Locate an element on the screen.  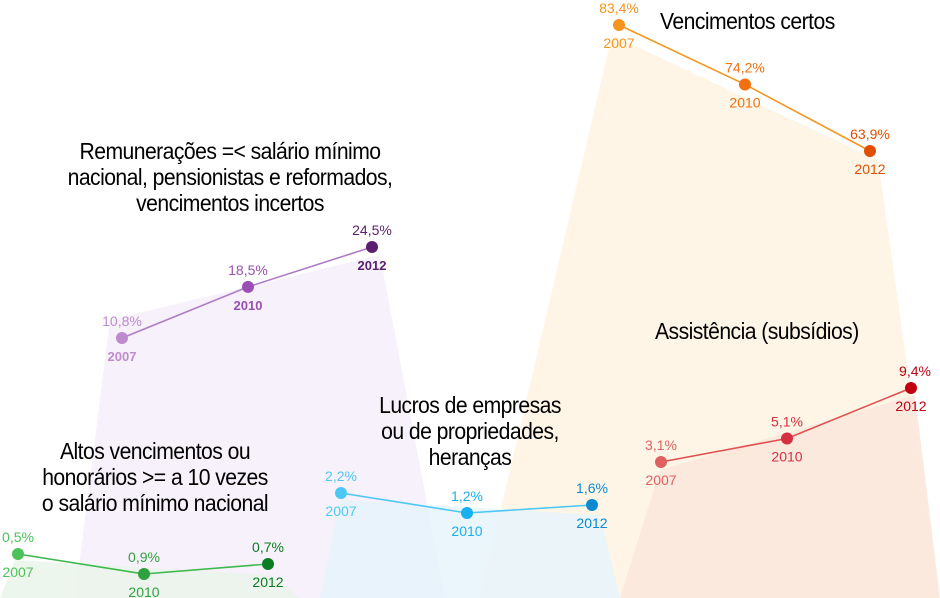
title-line: Remunerações =< salário mínimo is located at coordinates (230, 151).